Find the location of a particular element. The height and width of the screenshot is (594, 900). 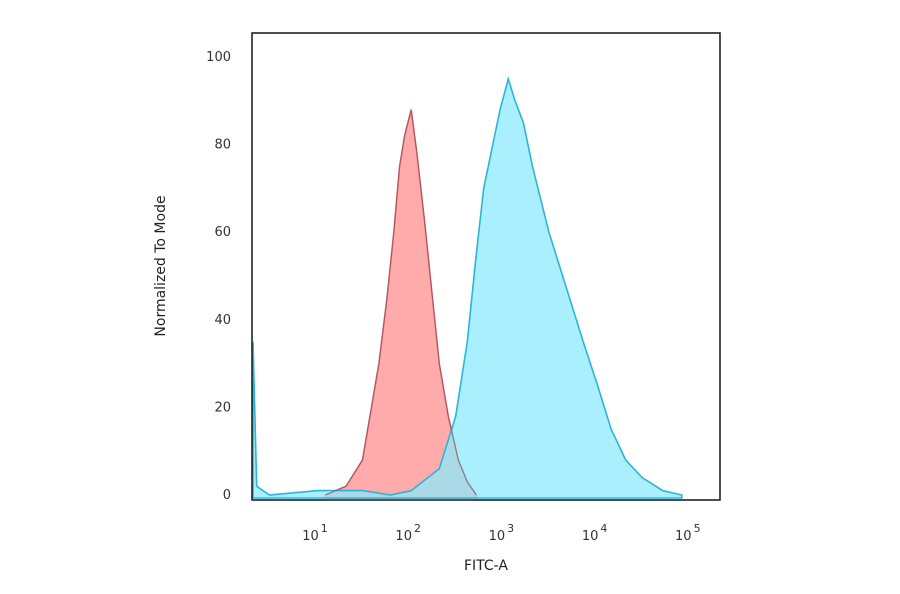

x-axis-ticks: 10¹ 10² 10³ 10⁴ 10⁵ is located at coordinates (501, 533).